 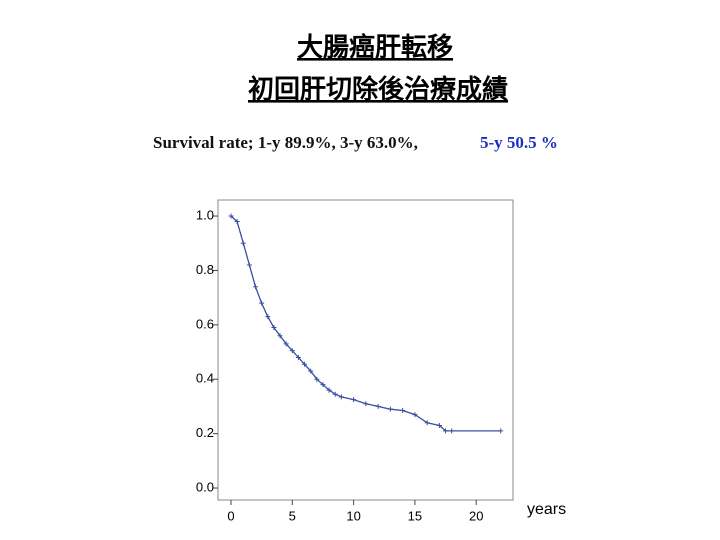 I want to click on x-tick-label: 20, so click(x=476, y=515).